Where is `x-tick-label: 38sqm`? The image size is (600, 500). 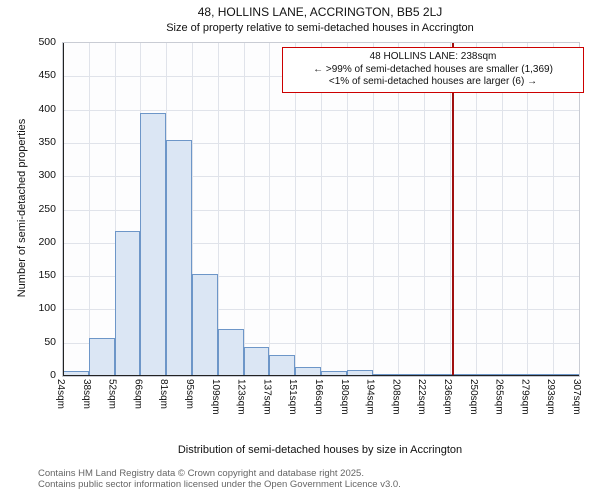 x-tick-label: 38sqm is located at coordinates (86, 394).